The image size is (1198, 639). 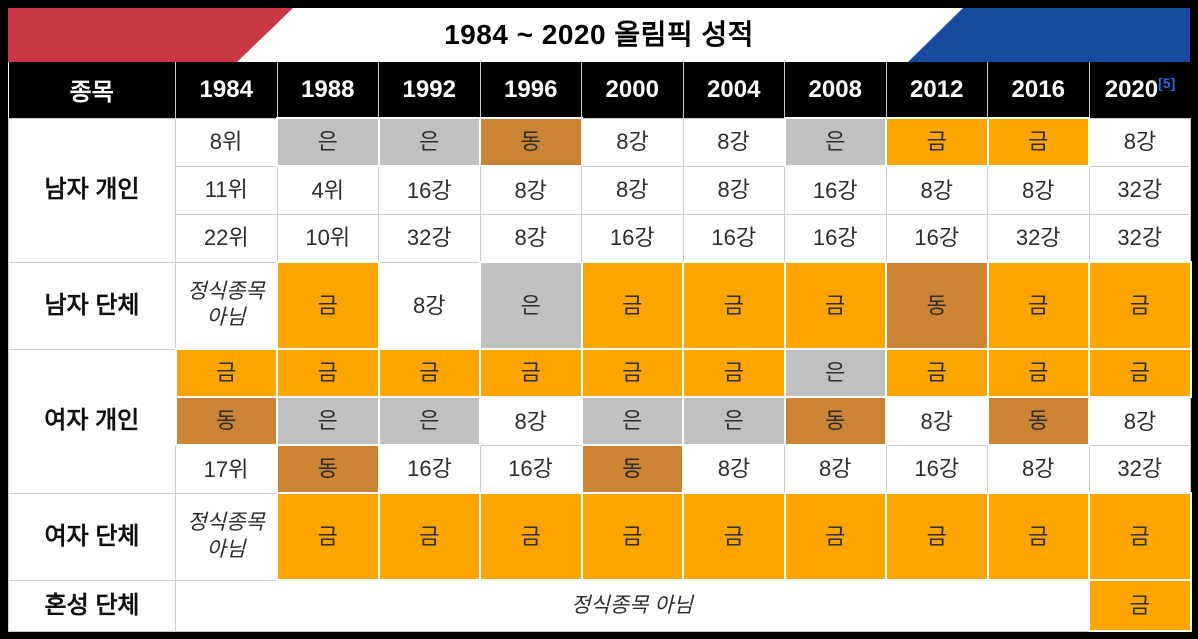 I want to click on category-column-header: 종목, so click(x=92, y=90).